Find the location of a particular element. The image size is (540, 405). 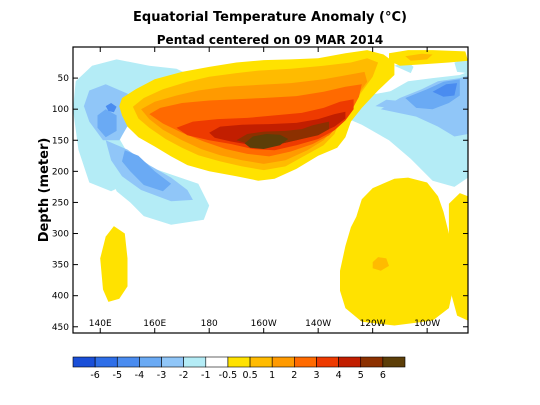

x-tick-label: 120W is located at coordinates (373, 324).